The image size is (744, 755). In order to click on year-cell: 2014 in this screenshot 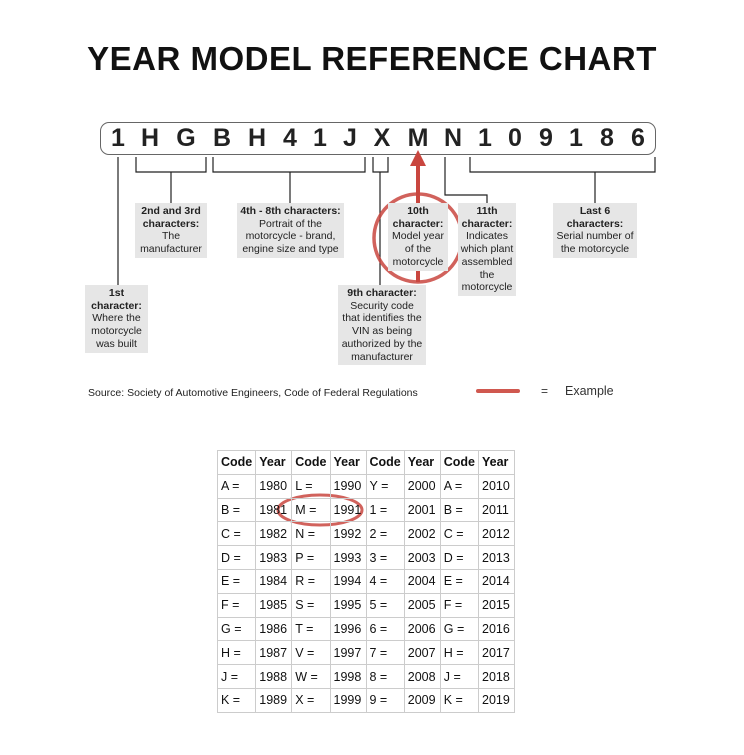, I will do `click(496, 581)`.